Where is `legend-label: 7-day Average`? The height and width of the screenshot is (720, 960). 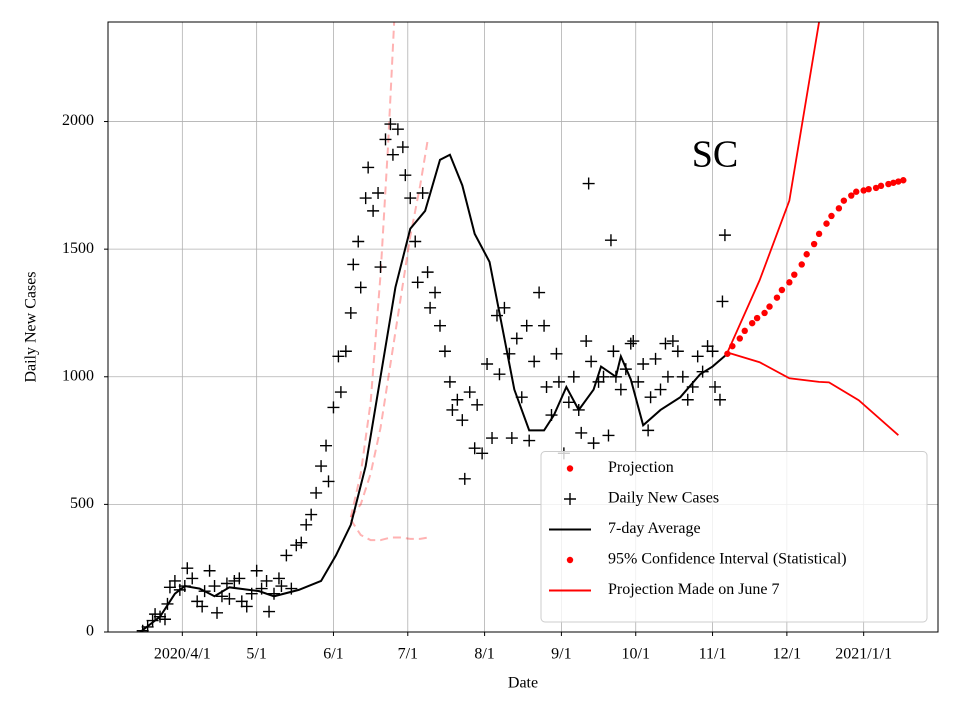 legend-label: 7-day Average is located at coordinates (654, 528).